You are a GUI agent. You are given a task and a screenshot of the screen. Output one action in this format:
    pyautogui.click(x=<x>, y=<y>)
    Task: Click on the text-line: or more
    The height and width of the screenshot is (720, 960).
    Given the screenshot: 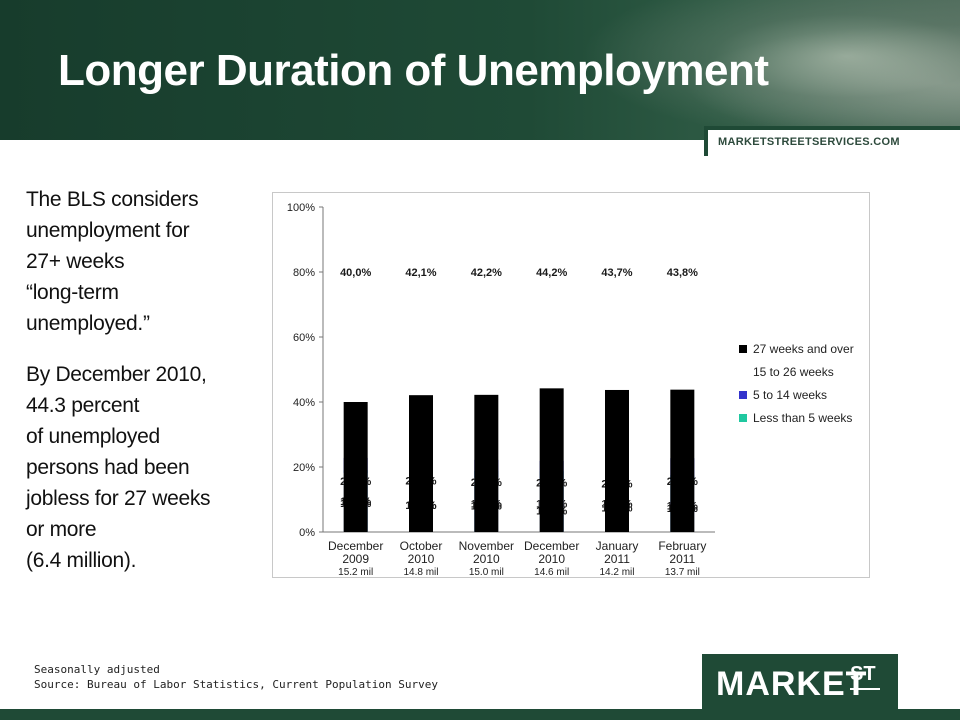 What is the action you would take?
    pyautogui.click(x=61, y=529)
    